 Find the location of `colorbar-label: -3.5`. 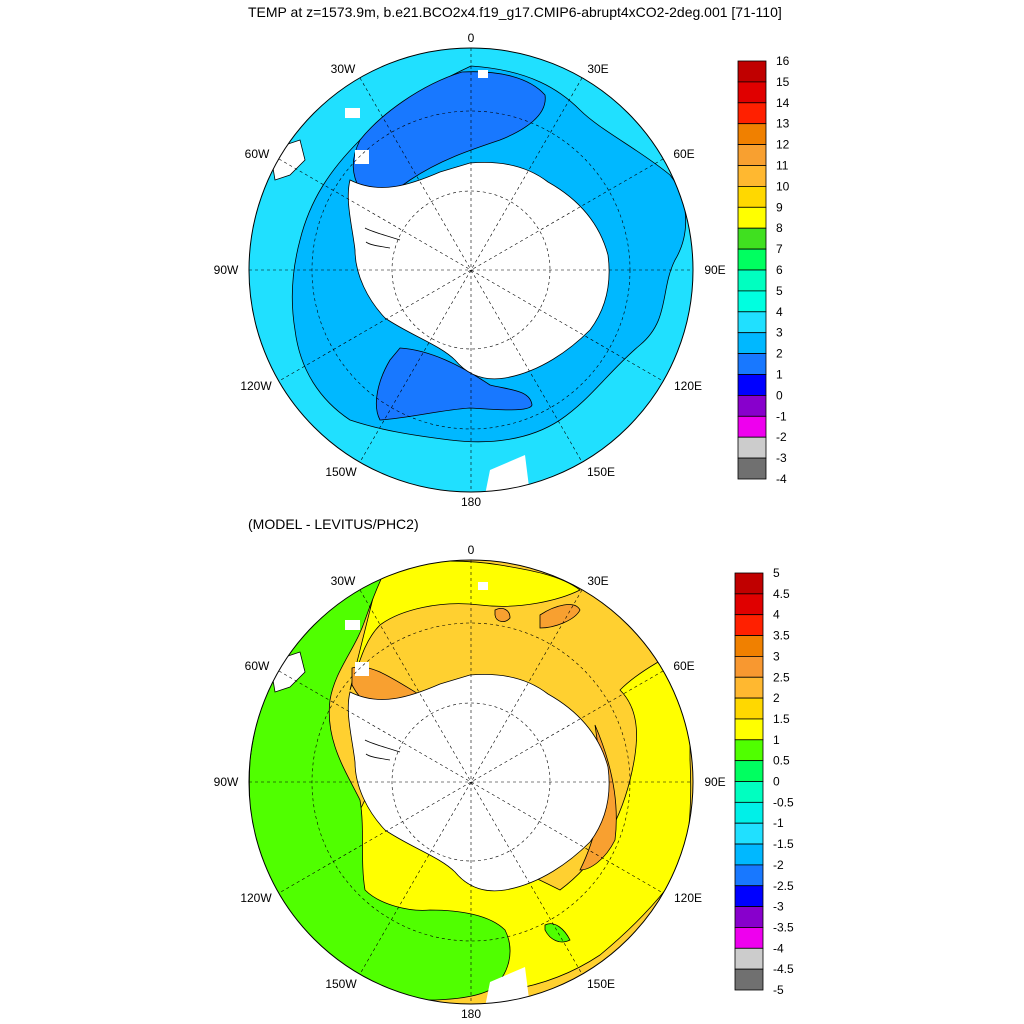

colorbar-label: -3.5 is located at coordinates (783, 927).